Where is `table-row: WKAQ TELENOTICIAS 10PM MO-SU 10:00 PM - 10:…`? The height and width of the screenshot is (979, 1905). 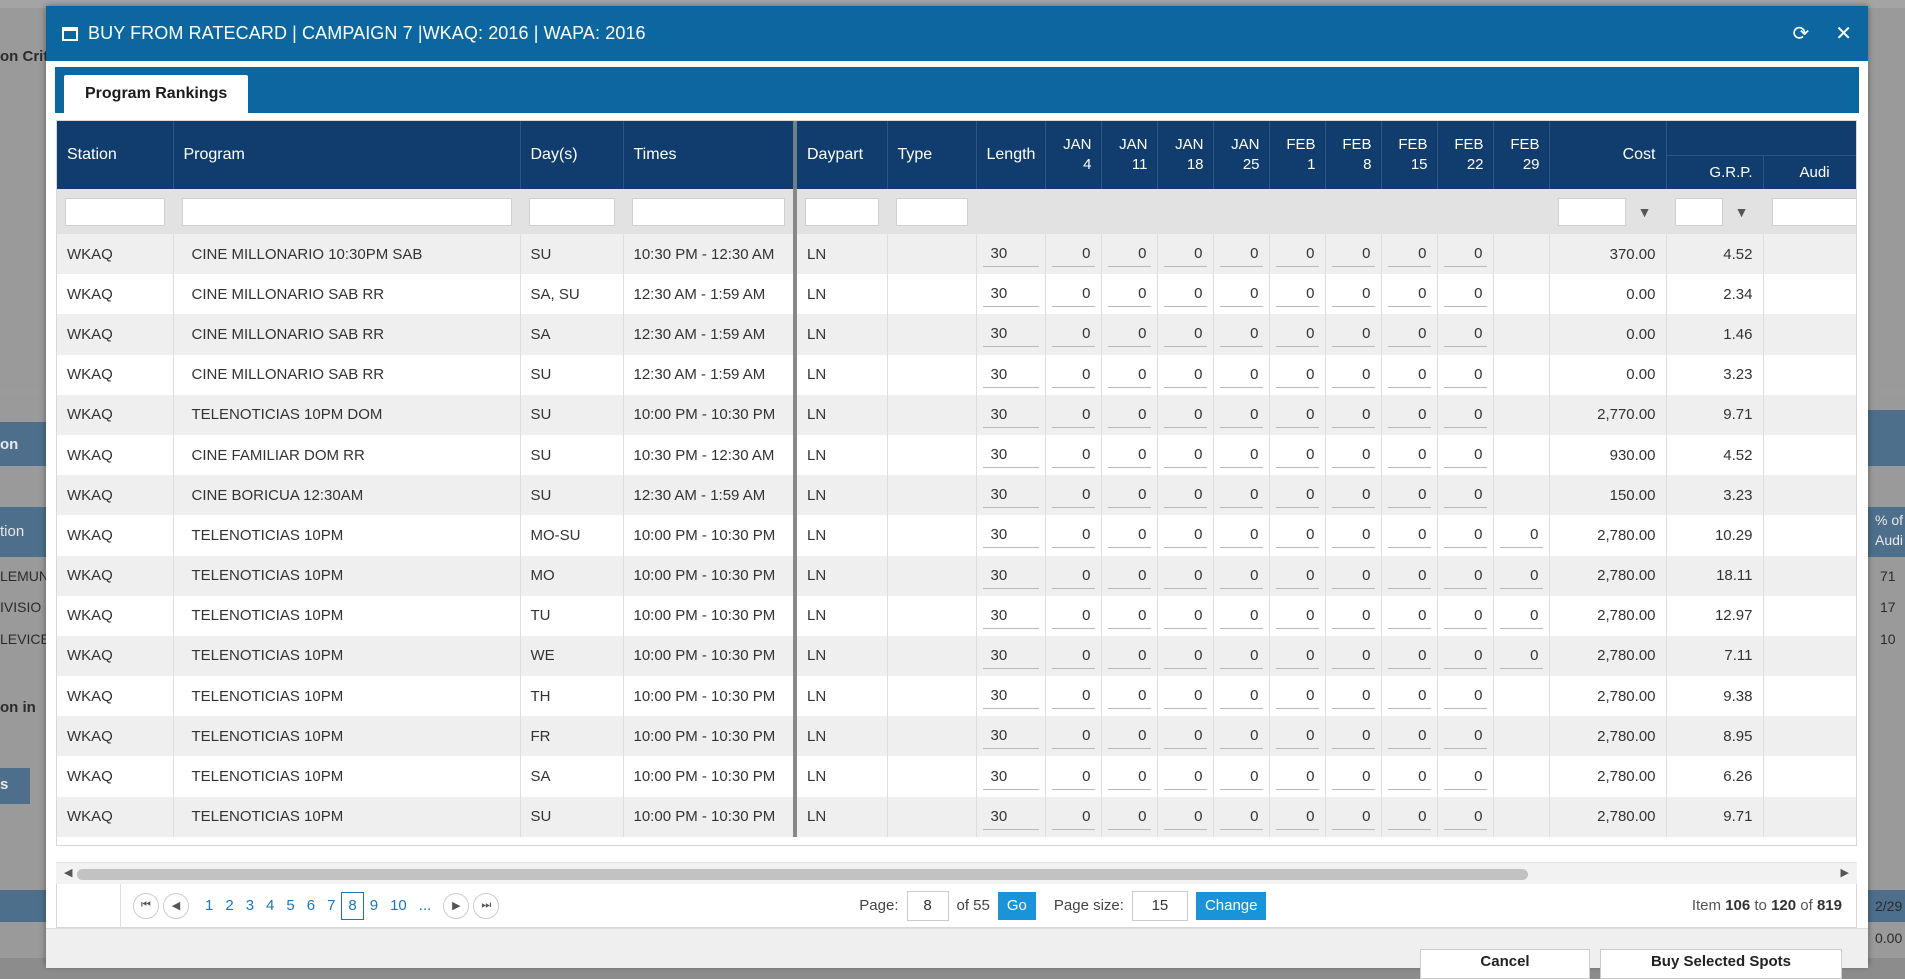
table-row: WKAQ TELENOTICIAS 10PM MO-SU 10:00 PM - 10:… is located at coordinates (956, 535).